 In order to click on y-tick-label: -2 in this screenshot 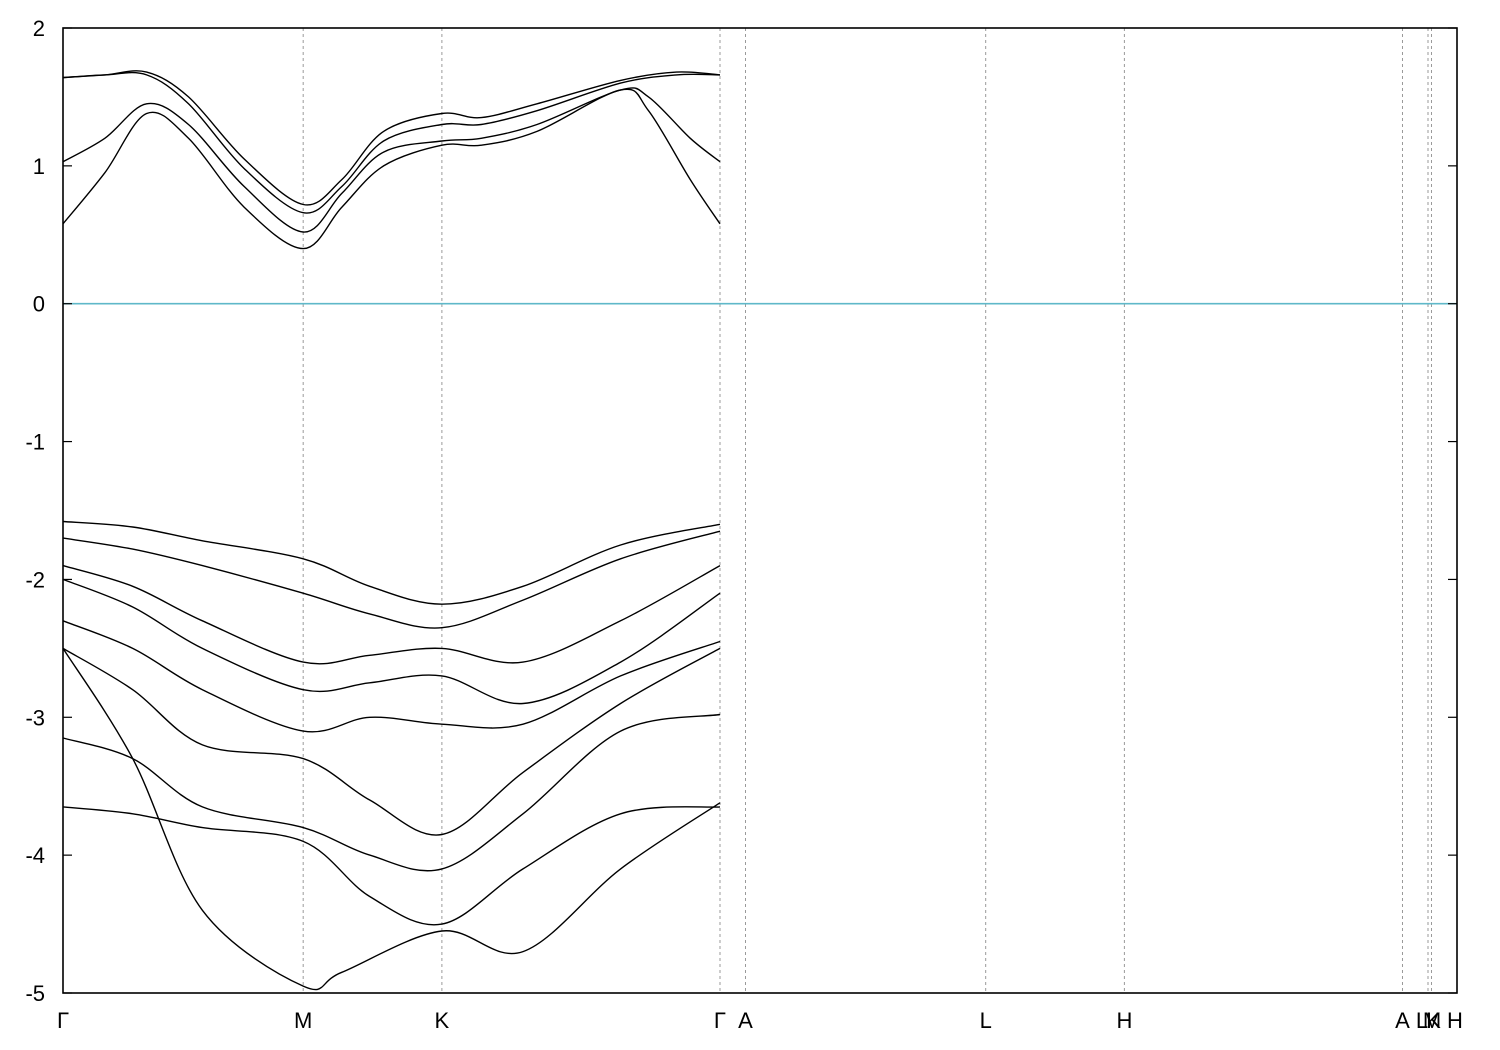, I will do `click(35, 579)`.